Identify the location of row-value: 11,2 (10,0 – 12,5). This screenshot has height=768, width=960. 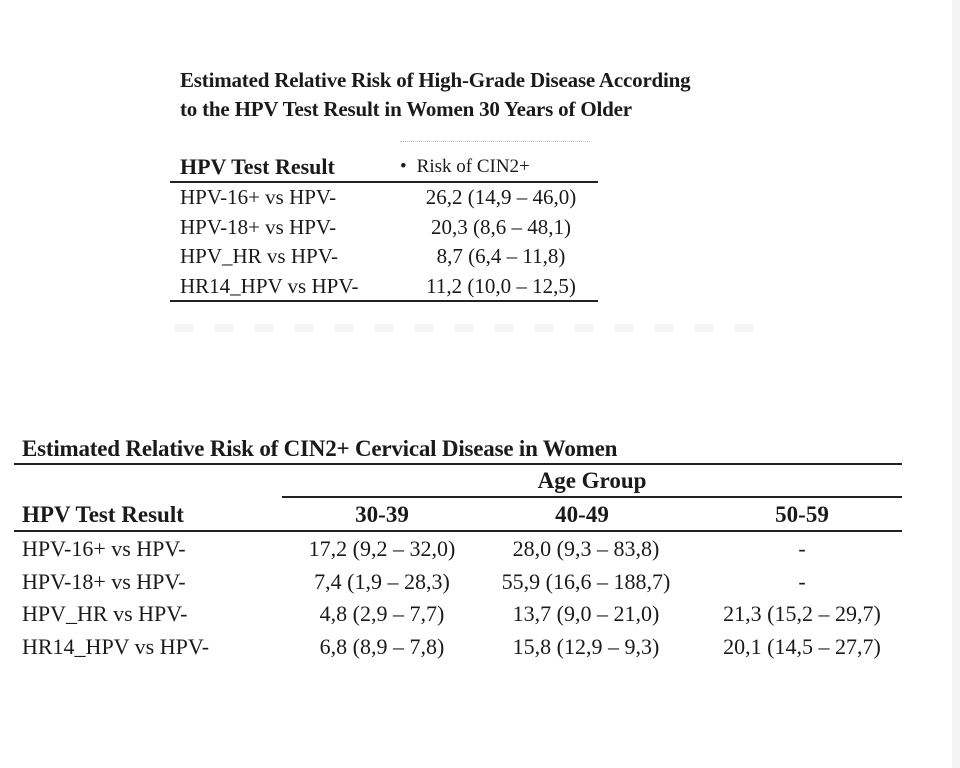
(501, 285).